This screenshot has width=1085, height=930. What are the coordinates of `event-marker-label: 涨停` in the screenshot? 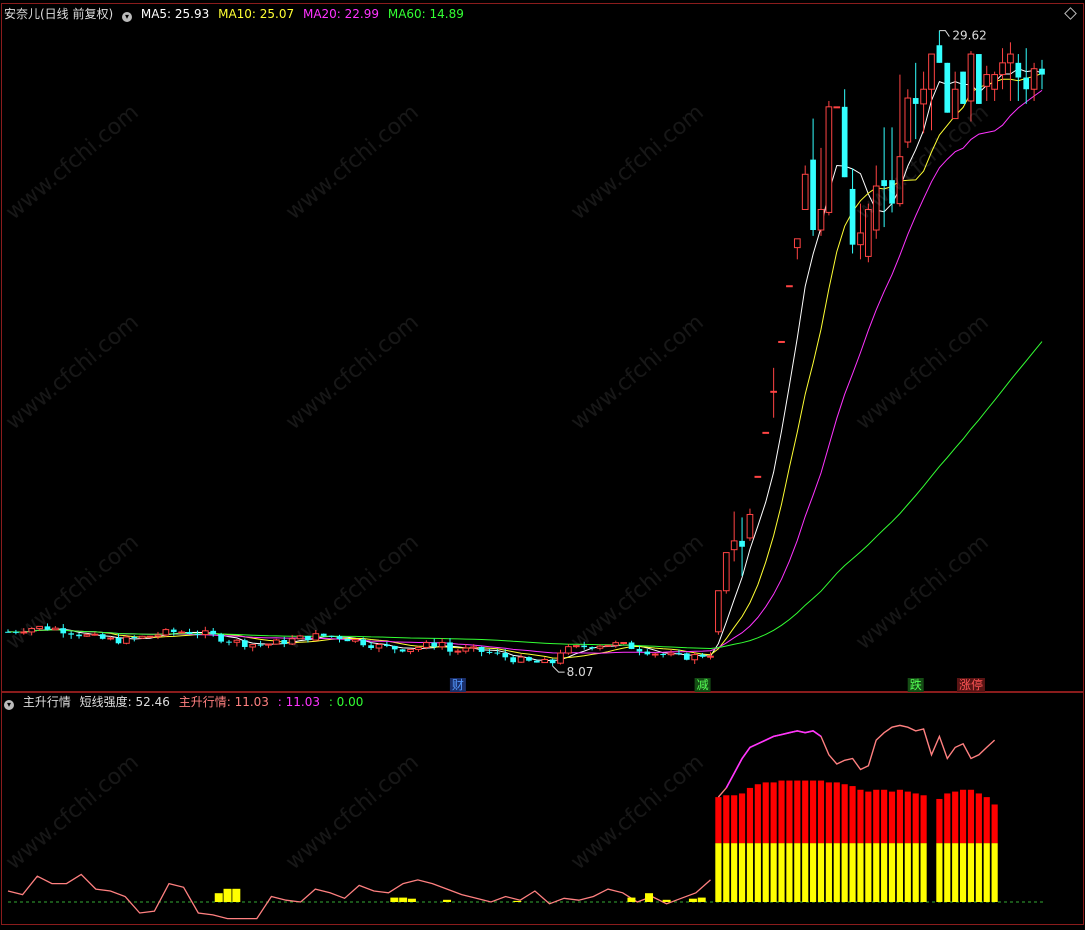 It's located at (971, 684).